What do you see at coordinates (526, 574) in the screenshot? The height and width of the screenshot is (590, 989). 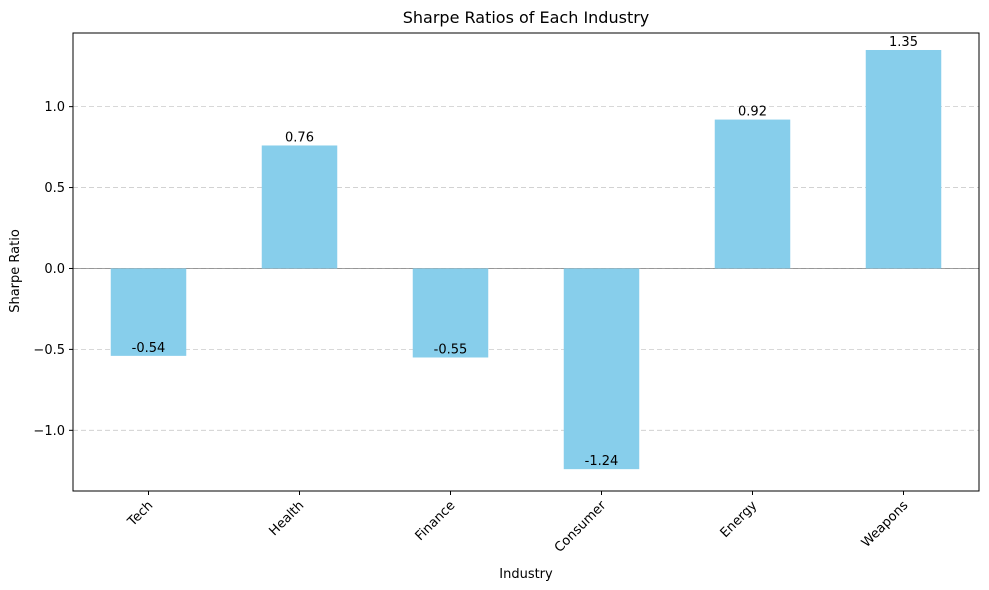 I see `x-axis-label: Industry` at bounding box center [526, 574].